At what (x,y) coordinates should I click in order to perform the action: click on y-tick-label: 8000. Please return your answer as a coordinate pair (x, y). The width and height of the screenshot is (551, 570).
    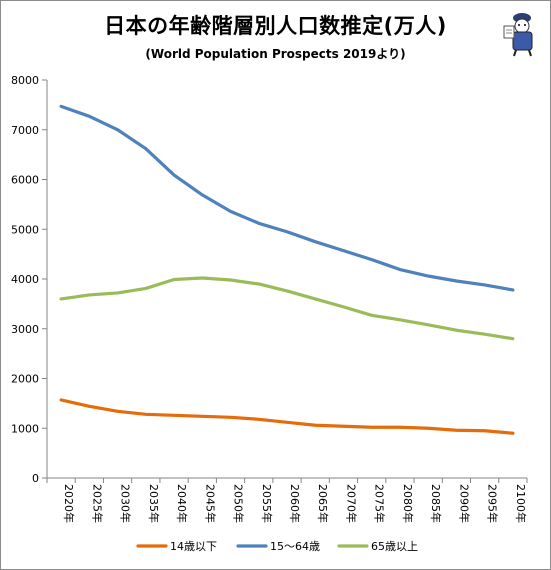
    Looking at the image, I should click on (25, 80).